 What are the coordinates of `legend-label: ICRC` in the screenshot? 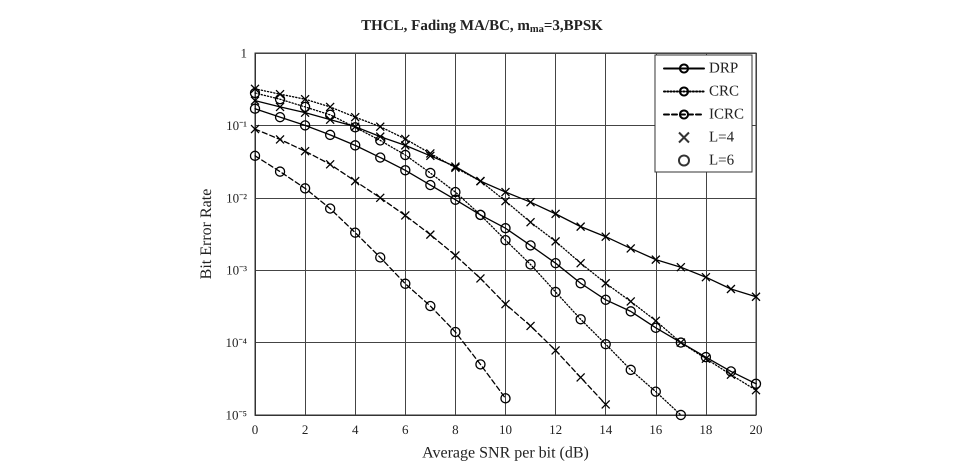 It's located at (726, 114).